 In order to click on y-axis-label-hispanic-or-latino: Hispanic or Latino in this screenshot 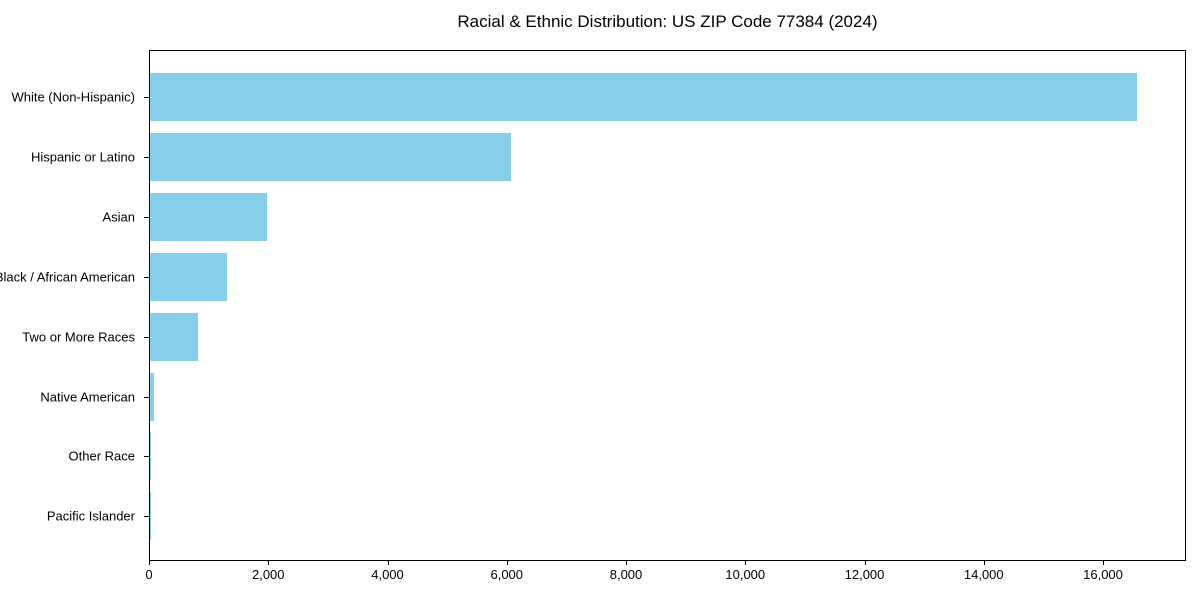, I will do `click(82, 157)`.